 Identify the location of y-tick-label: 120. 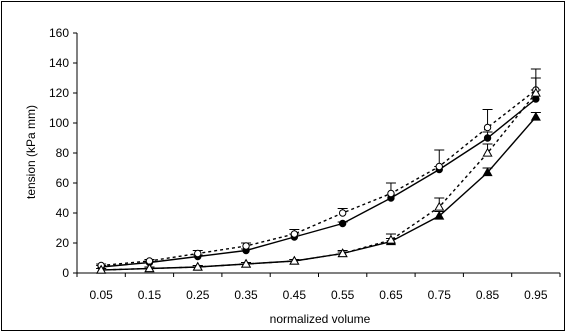
(59, 93).